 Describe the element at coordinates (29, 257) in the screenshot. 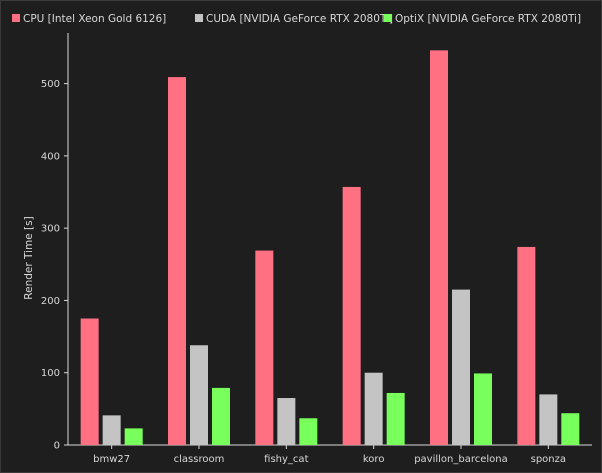

I see `y-axis-title: Render Time [s]` at that location.